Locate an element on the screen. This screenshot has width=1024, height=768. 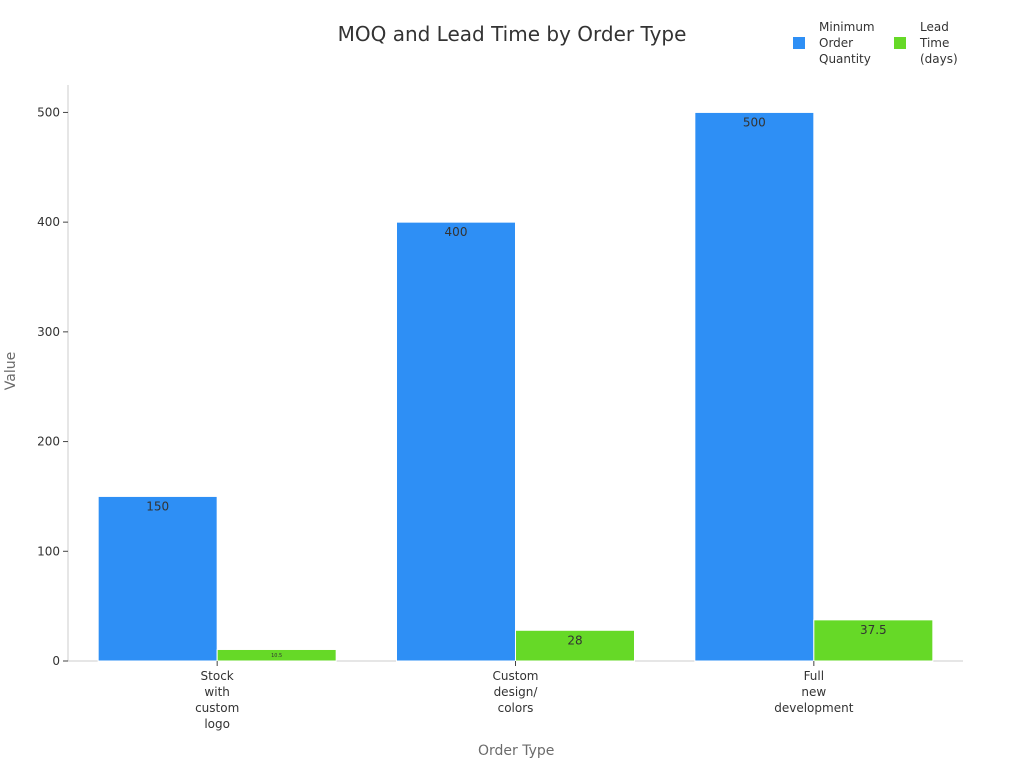
y-tick-label: 200 is located at coordinates (48, 442).